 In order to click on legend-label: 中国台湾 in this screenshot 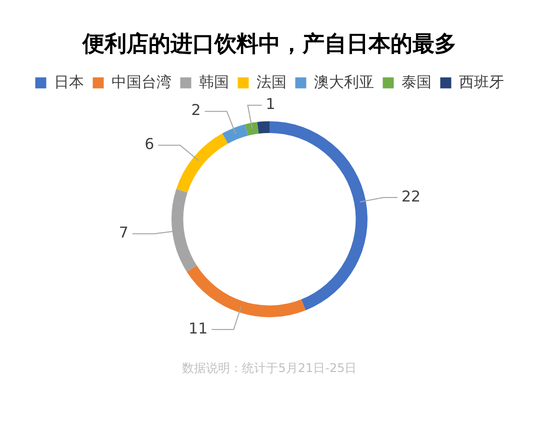, I will do `click(141, 81)`.